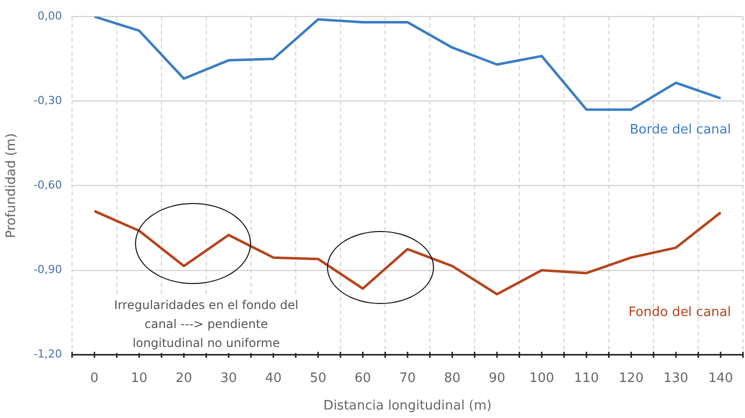 This screenshot has width=745, height=418. Describe the element at coordinates (50, 15) in the screenshot. I see `y-tick-label: 0,00` at that location.